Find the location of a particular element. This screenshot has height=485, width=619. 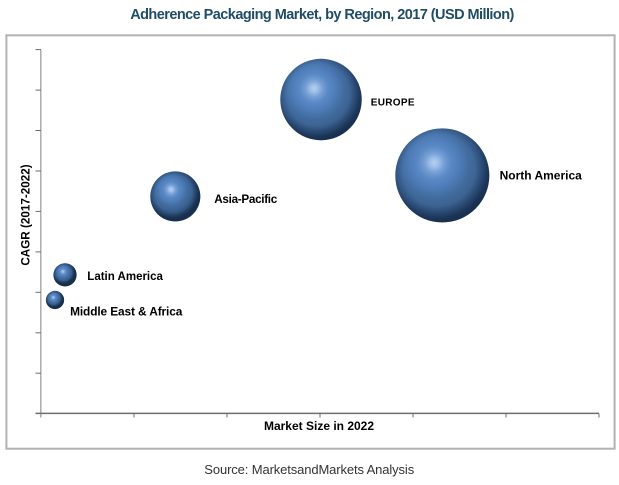

svg-text:Source: MarketsandMarkets Ana: Source: MarketsandMarkets Analysis is located at coordinates (309, 469).